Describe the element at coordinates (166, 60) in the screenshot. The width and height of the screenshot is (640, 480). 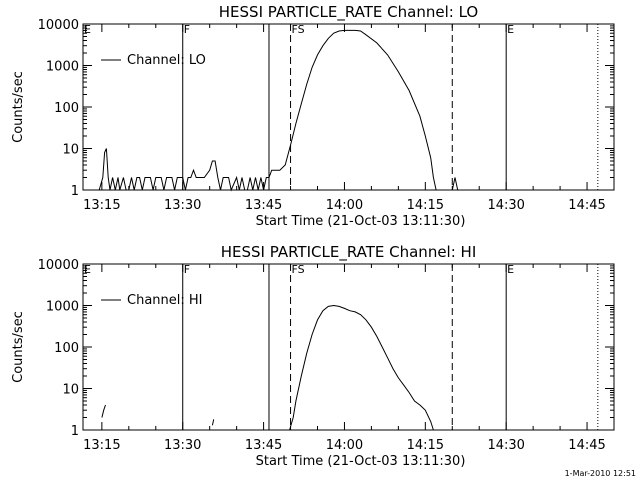
I see `legend-label: Channel: LO` at that location.